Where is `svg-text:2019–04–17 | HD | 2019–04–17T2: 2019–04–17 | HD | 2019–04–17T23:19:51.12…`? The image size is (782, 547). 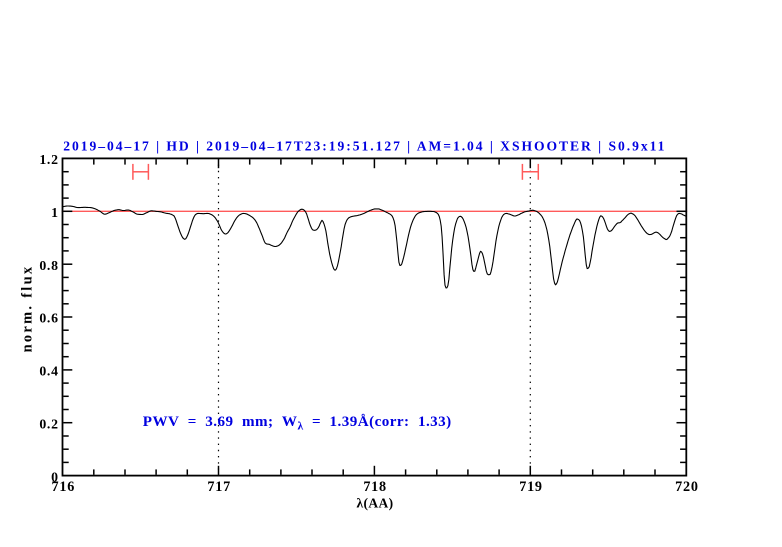
svg-text:2019–04–17 | HD | 2019–04–17T2: 2019–04–17 | HD | 2019–04–17T23:19:51.12… is located at coordinates (364, 145).